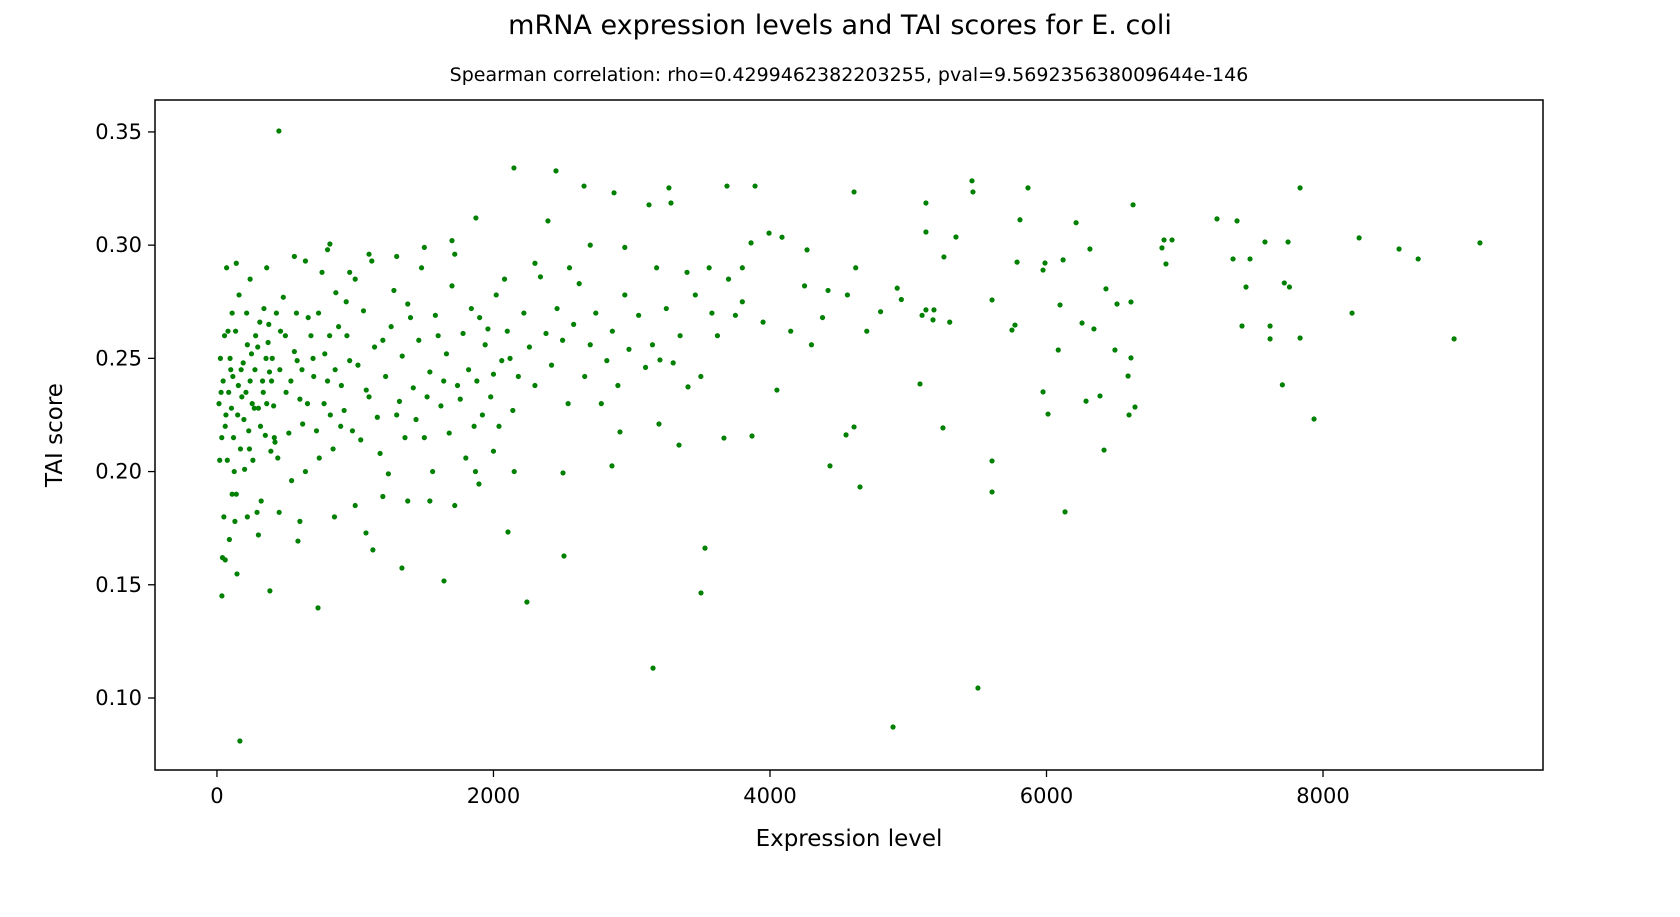 The width and height of the screenshot is (1680, 917). What do you see at coordinates (118, 358) in the screenshot?
I see `y-tick-label: 0.25` at bounding box center [118, 358].